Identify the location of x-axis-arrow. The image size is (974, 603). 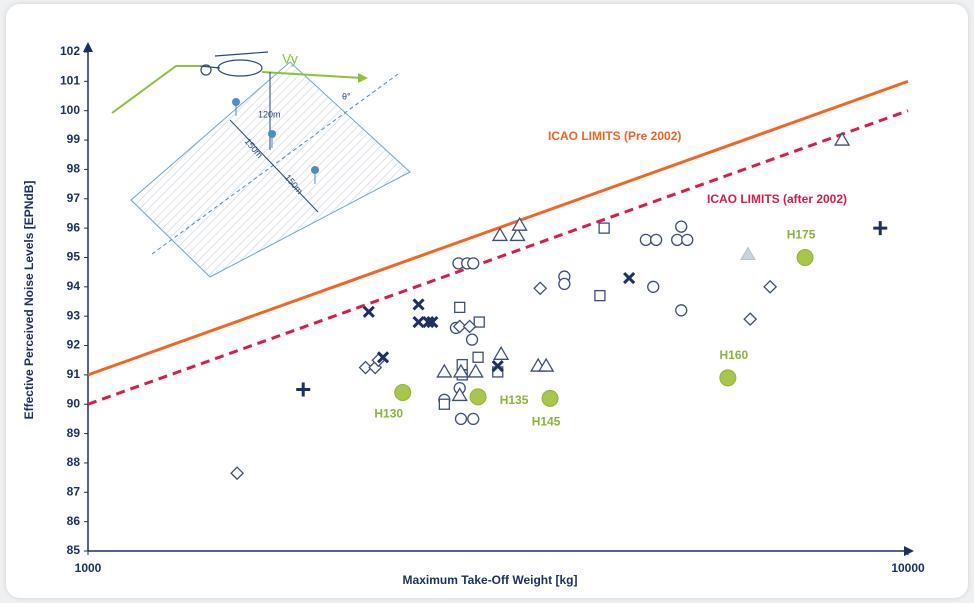
(909, 551).